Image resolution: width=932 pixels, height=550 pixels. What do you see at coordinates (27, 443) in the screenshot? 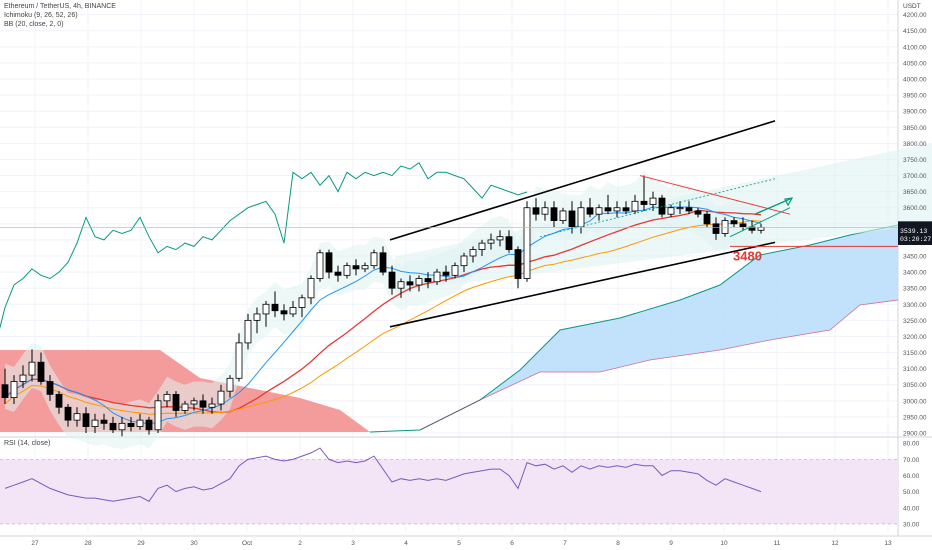
I see `legend-rsi: RSI (14, close)` at bounding box center [27, 443].